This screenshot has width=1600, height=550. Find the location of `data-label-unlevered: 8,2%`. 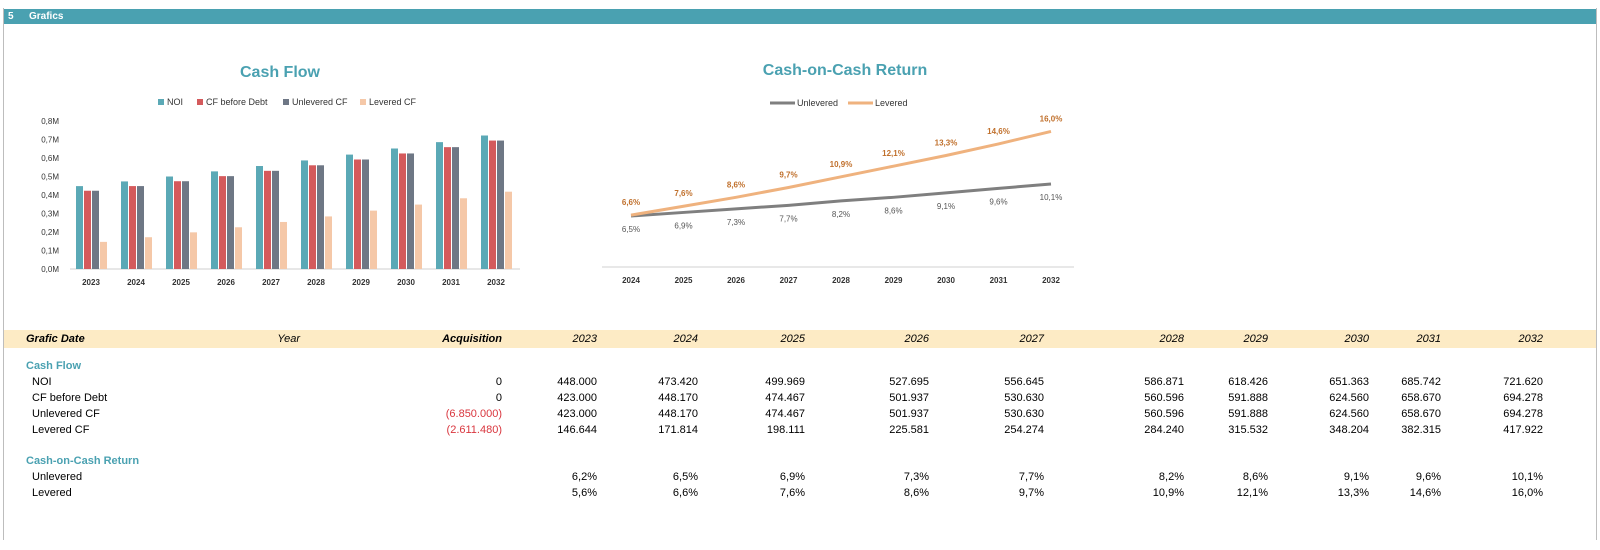

data-label-unlevered: 8,2% is located at coordinates (841, 214).